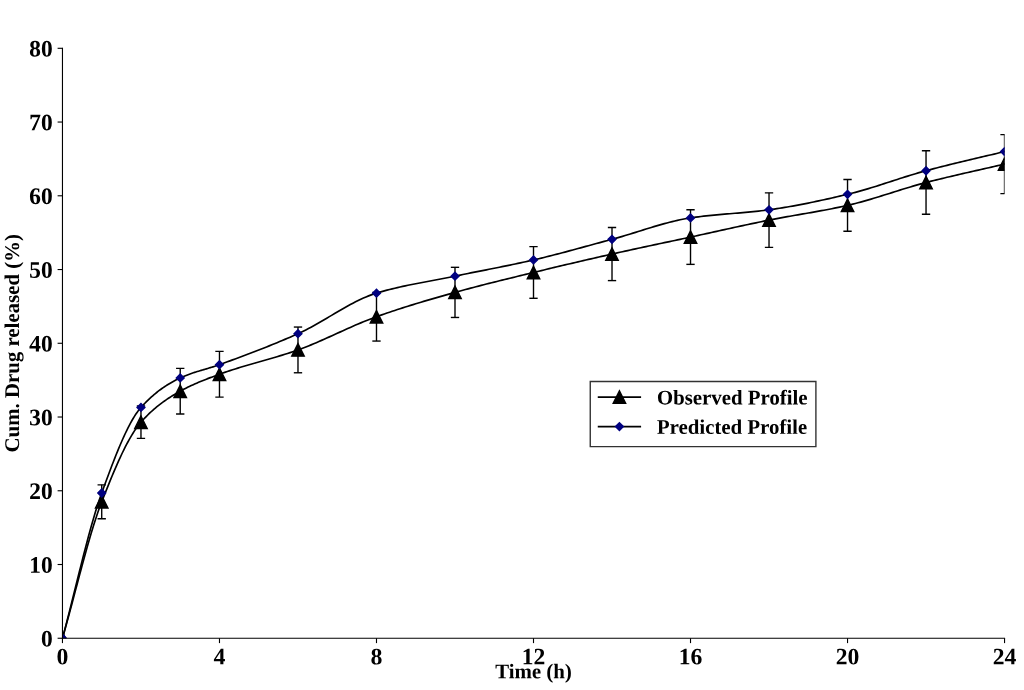  I want to click on y-tick-label: 60, so click(40, 196).